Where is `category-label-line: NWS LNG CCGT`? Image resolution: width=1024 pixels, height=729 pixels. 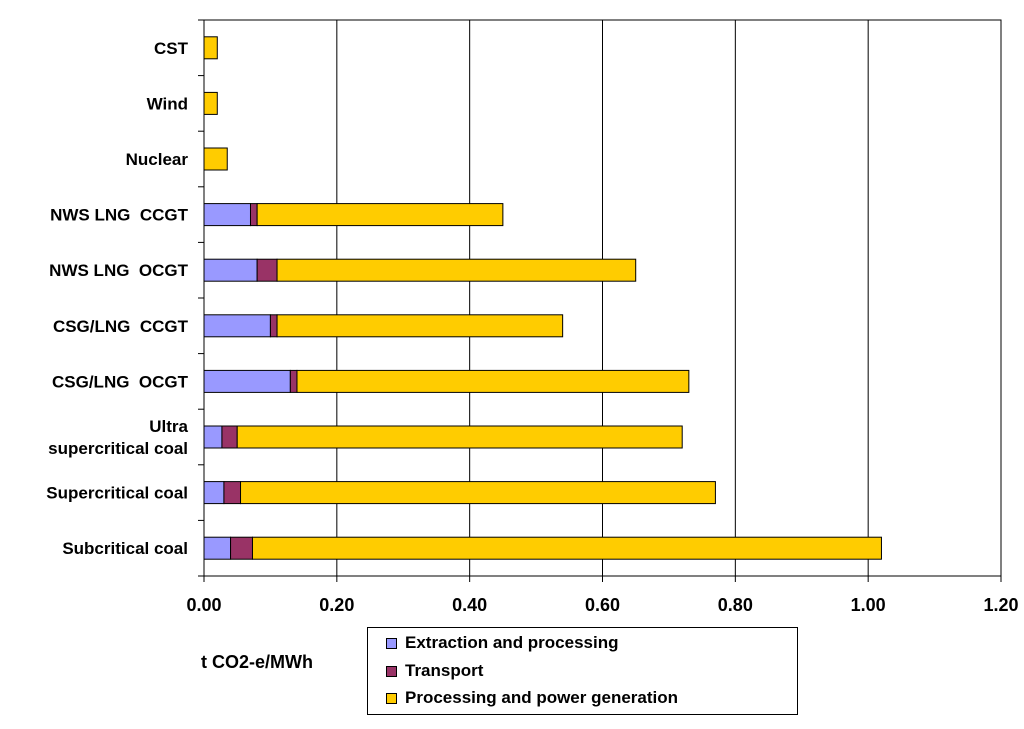 category-label-line: NWS LNG CCGT is located at coordinates (119, 215).